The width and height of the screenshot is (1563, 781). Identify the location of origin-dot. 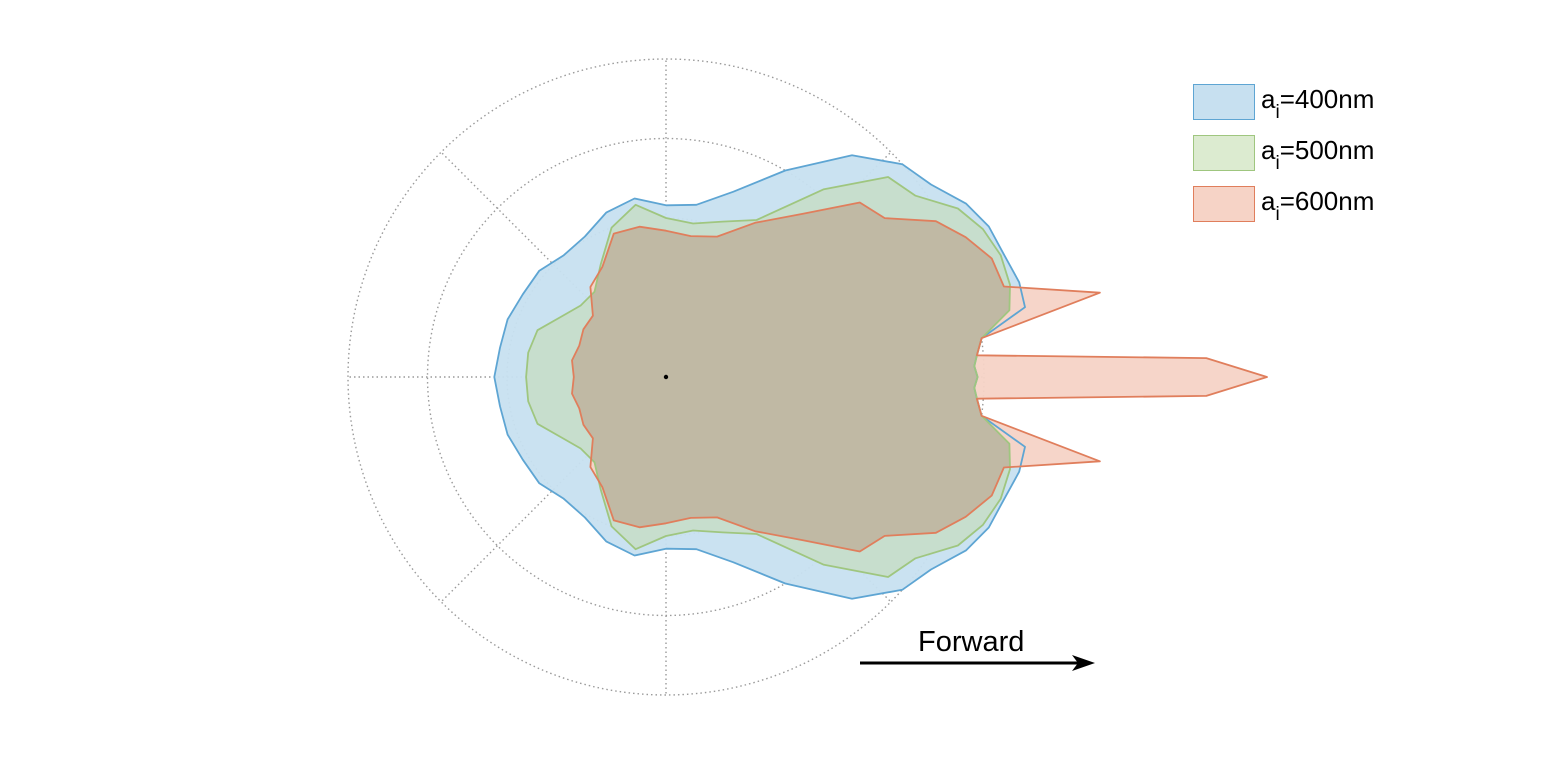
(666, 377).